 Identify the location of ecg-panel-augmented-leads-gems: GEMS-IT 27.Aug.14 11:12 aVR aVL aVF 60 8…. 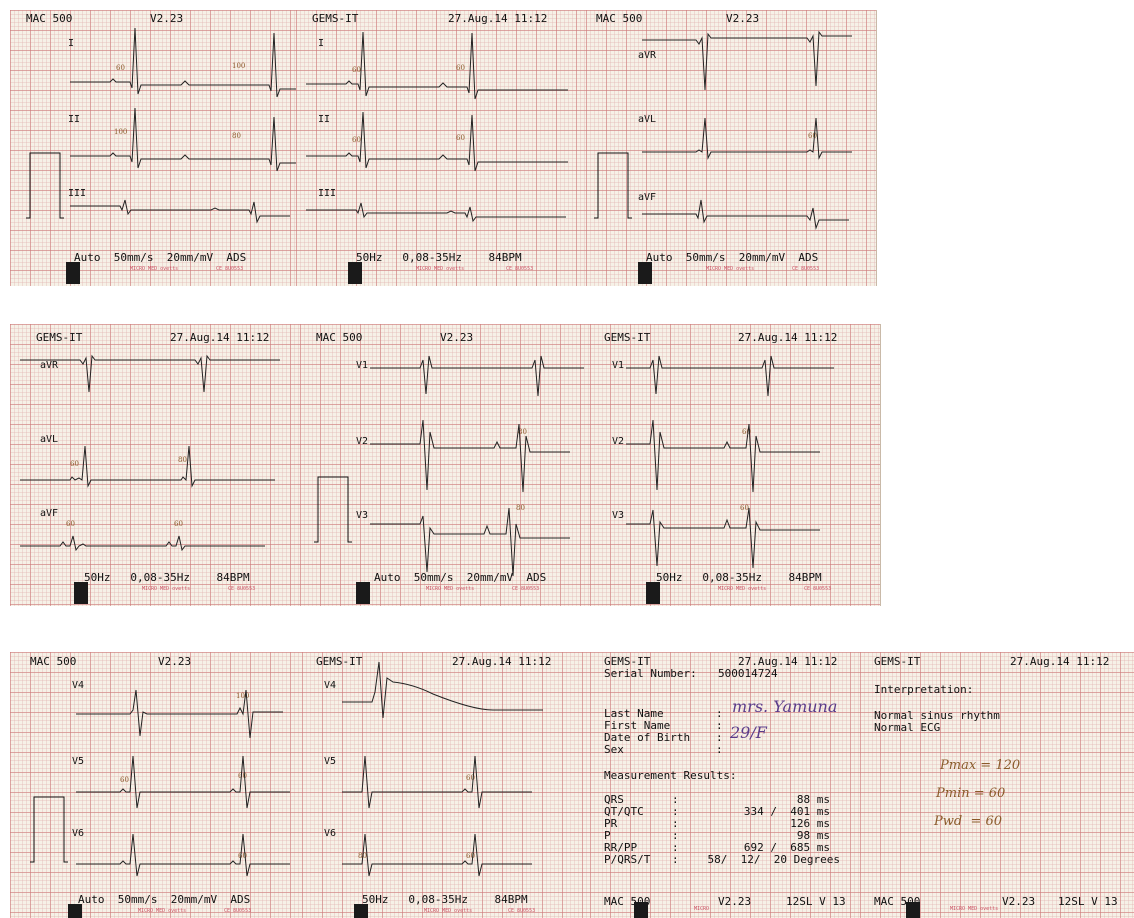
(155, 465).